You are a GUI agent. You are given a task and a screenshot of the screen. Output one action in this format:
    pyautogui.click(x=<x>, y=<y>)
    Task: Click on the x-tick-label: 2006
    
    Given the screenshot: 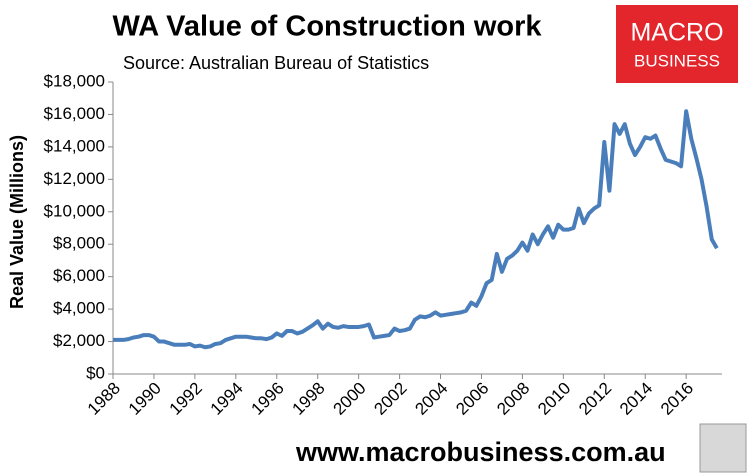 What is the action you would take?
    pyautogui.click(x=472, y=399)
    